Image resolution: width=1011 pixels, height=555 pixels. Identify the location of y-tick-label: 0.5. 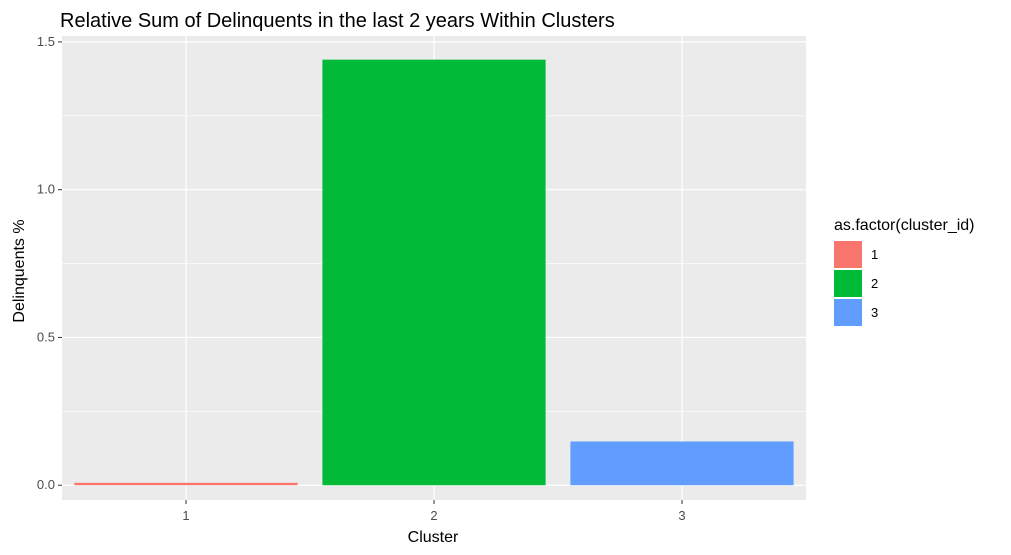
(46, 336).